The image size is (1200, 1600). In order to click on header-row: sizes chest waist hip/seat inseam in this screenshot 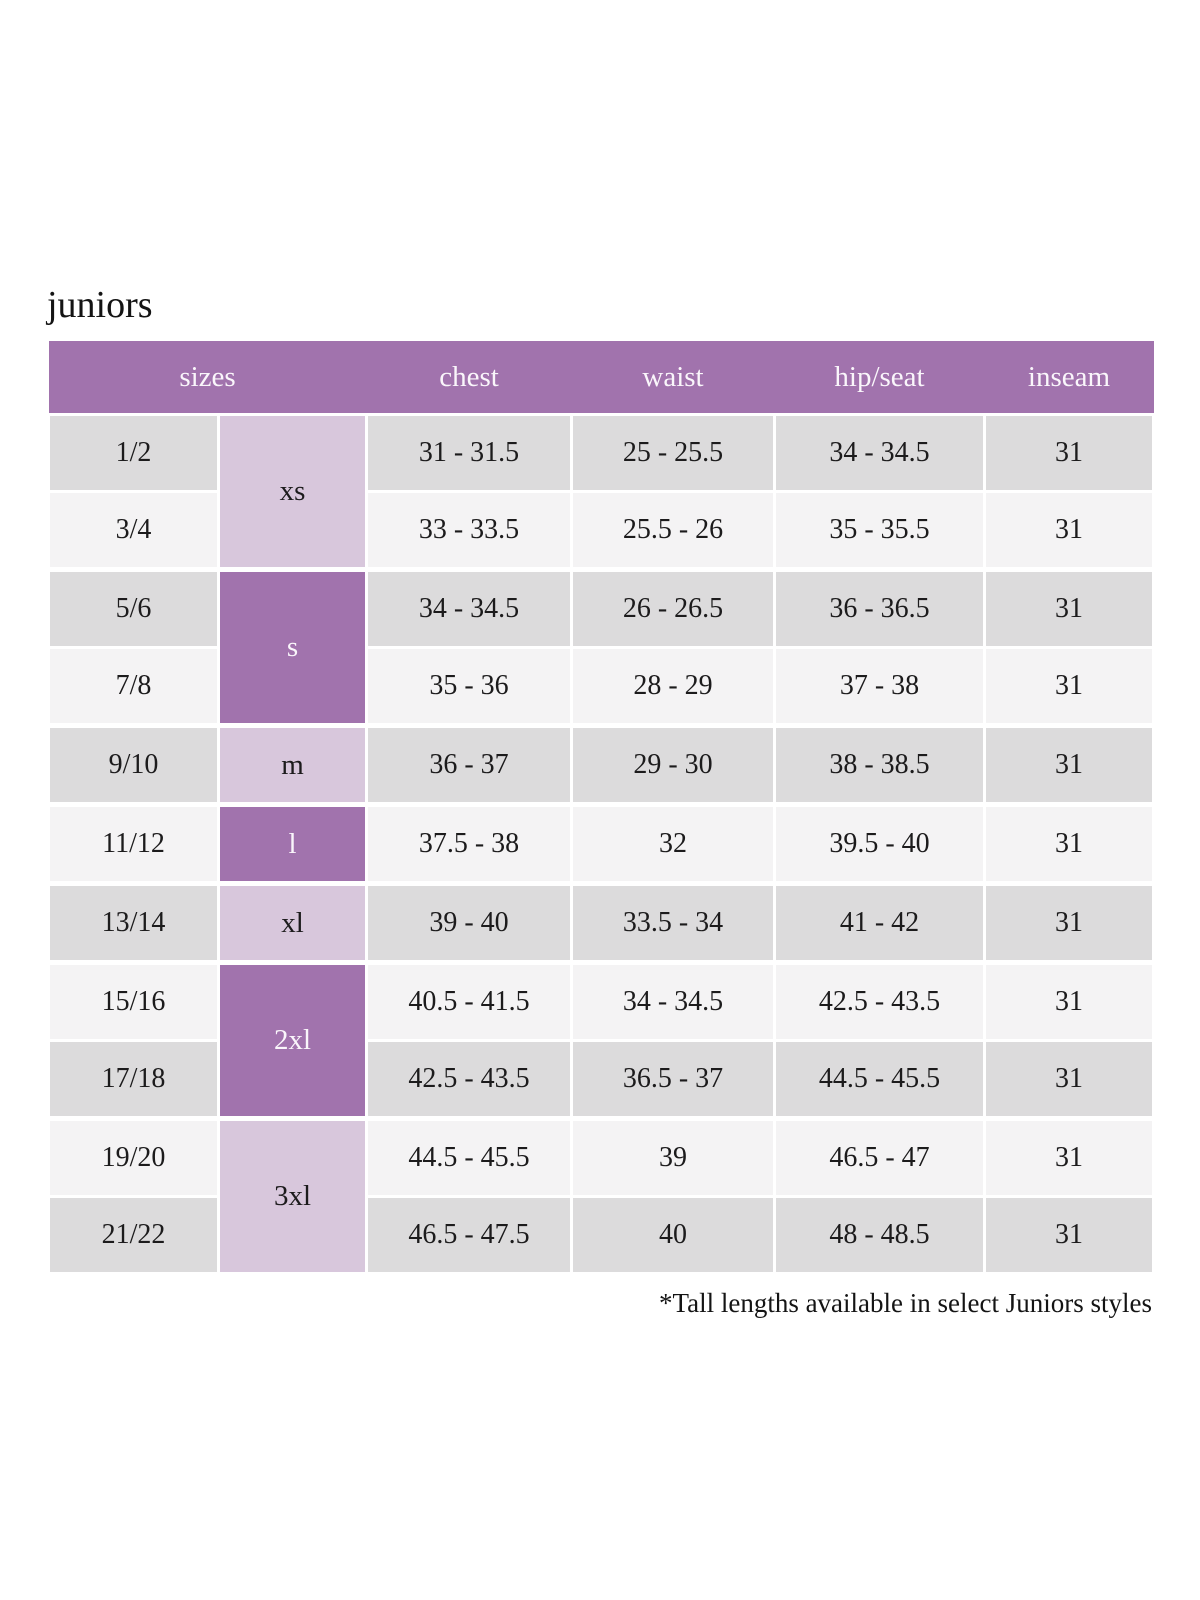, I will do `click(601, 378)`.